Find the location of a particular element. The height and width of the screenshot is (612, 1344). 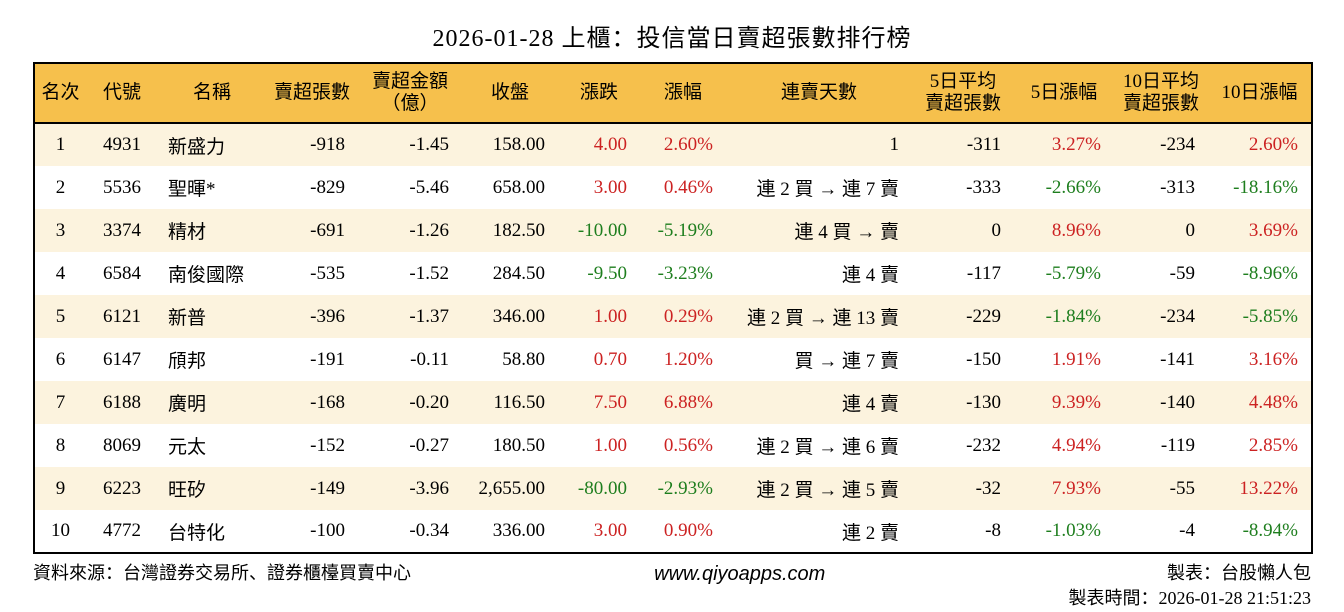

data-source: 資料來源：台灣證券交易所、證券櫃檯買賣中心 is located at coordinates (222, 573).